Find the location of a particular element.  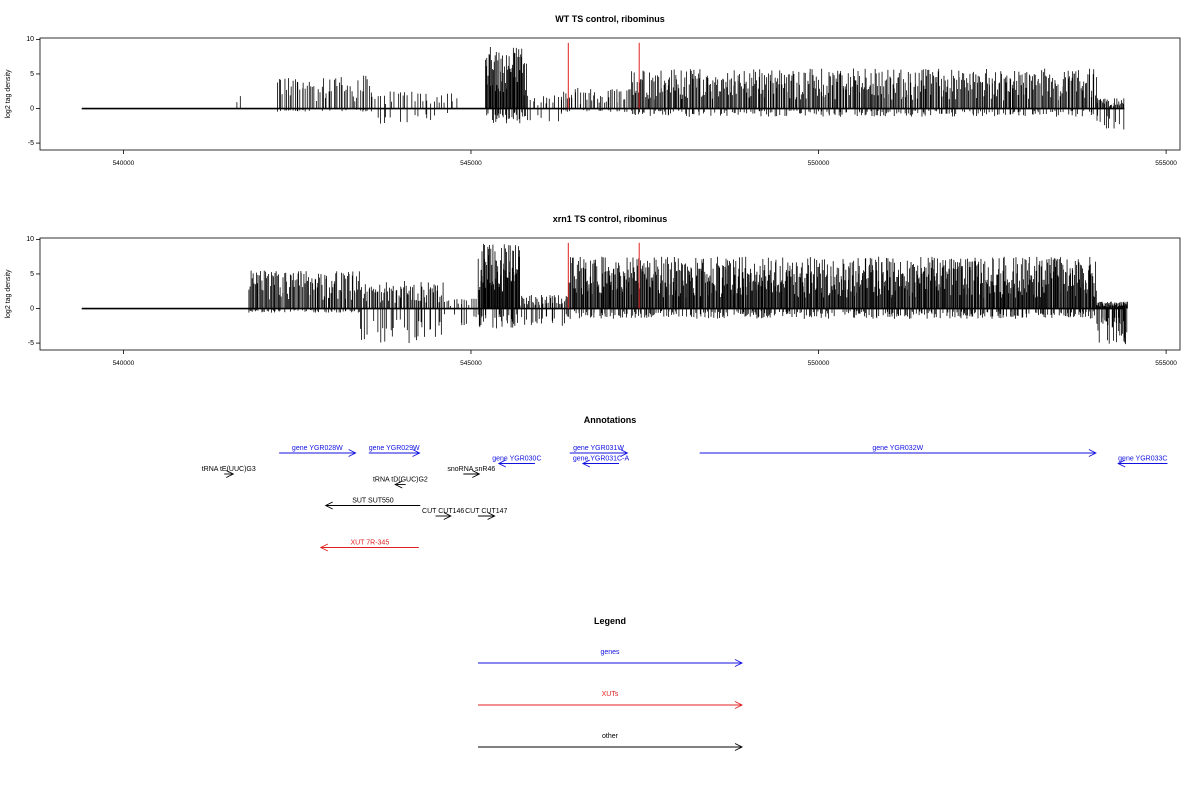

feature-label: SUT SUT550 is located at coordinates (373, 501).